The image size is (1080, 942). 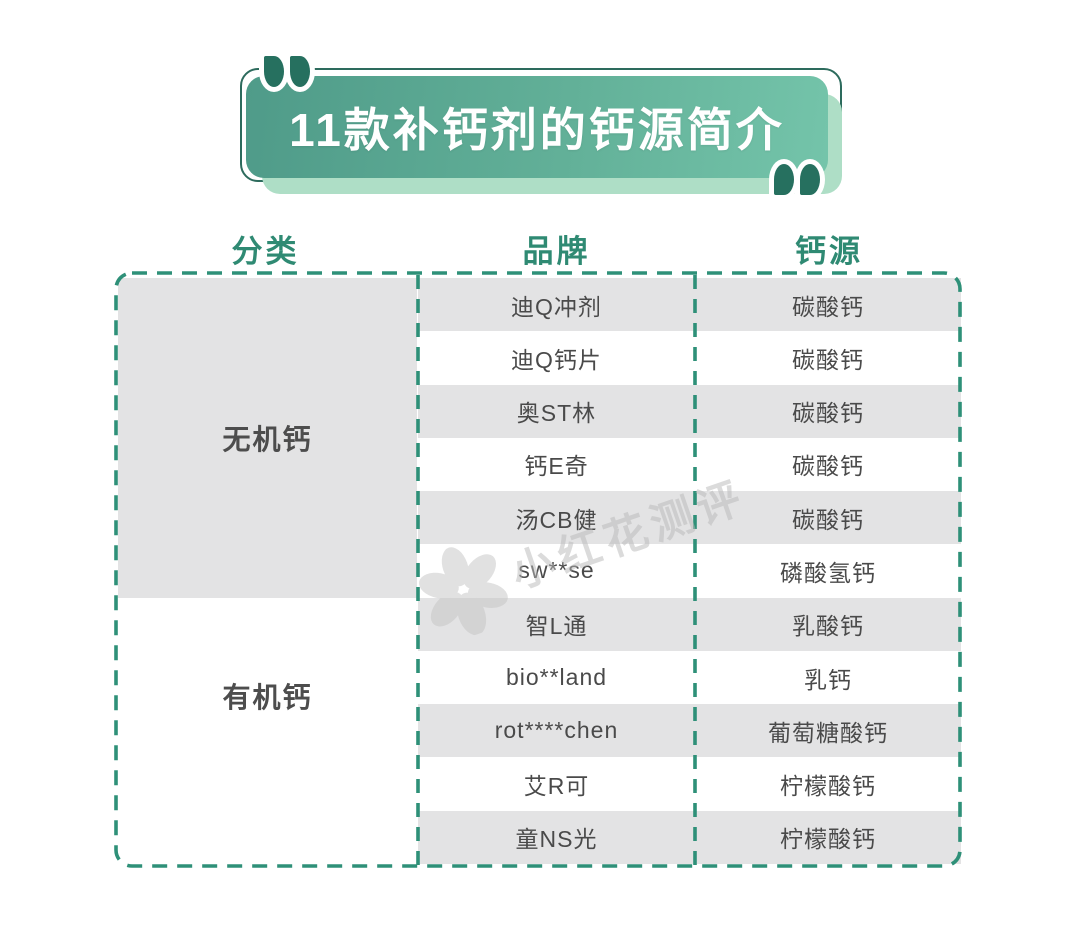 I want to click on source-cell: 乳钙, so click(x=828, y=679).